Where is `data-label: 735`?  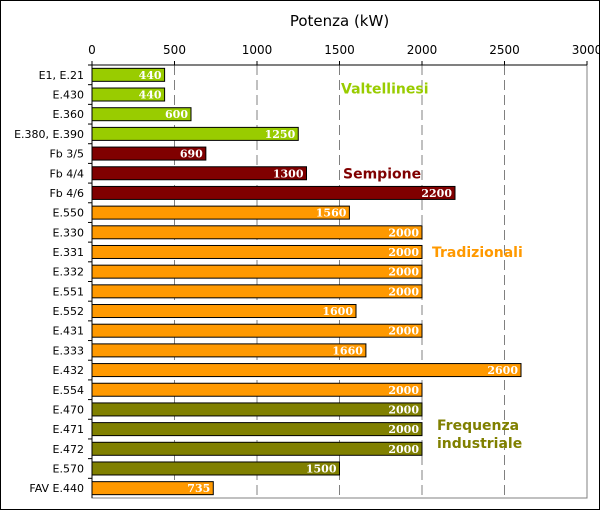 data-label: 735 is located at coordinates (198, 488).